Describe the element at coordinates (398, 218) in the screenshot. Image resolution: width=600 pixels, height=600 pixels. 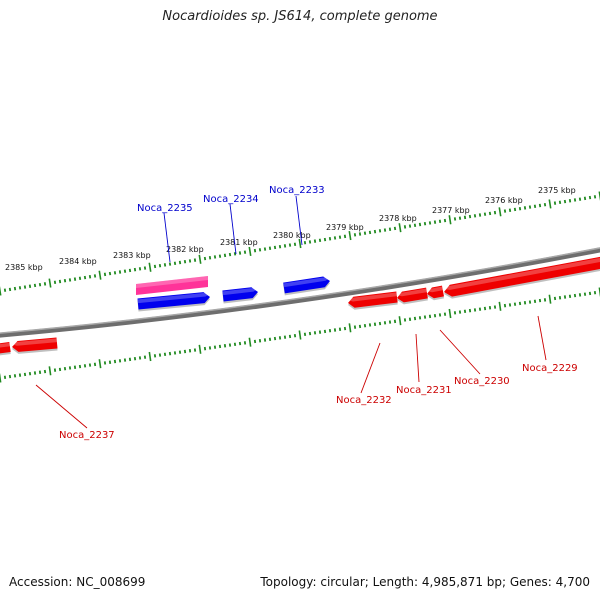
I see `scale-label: 2378 kbp` at that location.